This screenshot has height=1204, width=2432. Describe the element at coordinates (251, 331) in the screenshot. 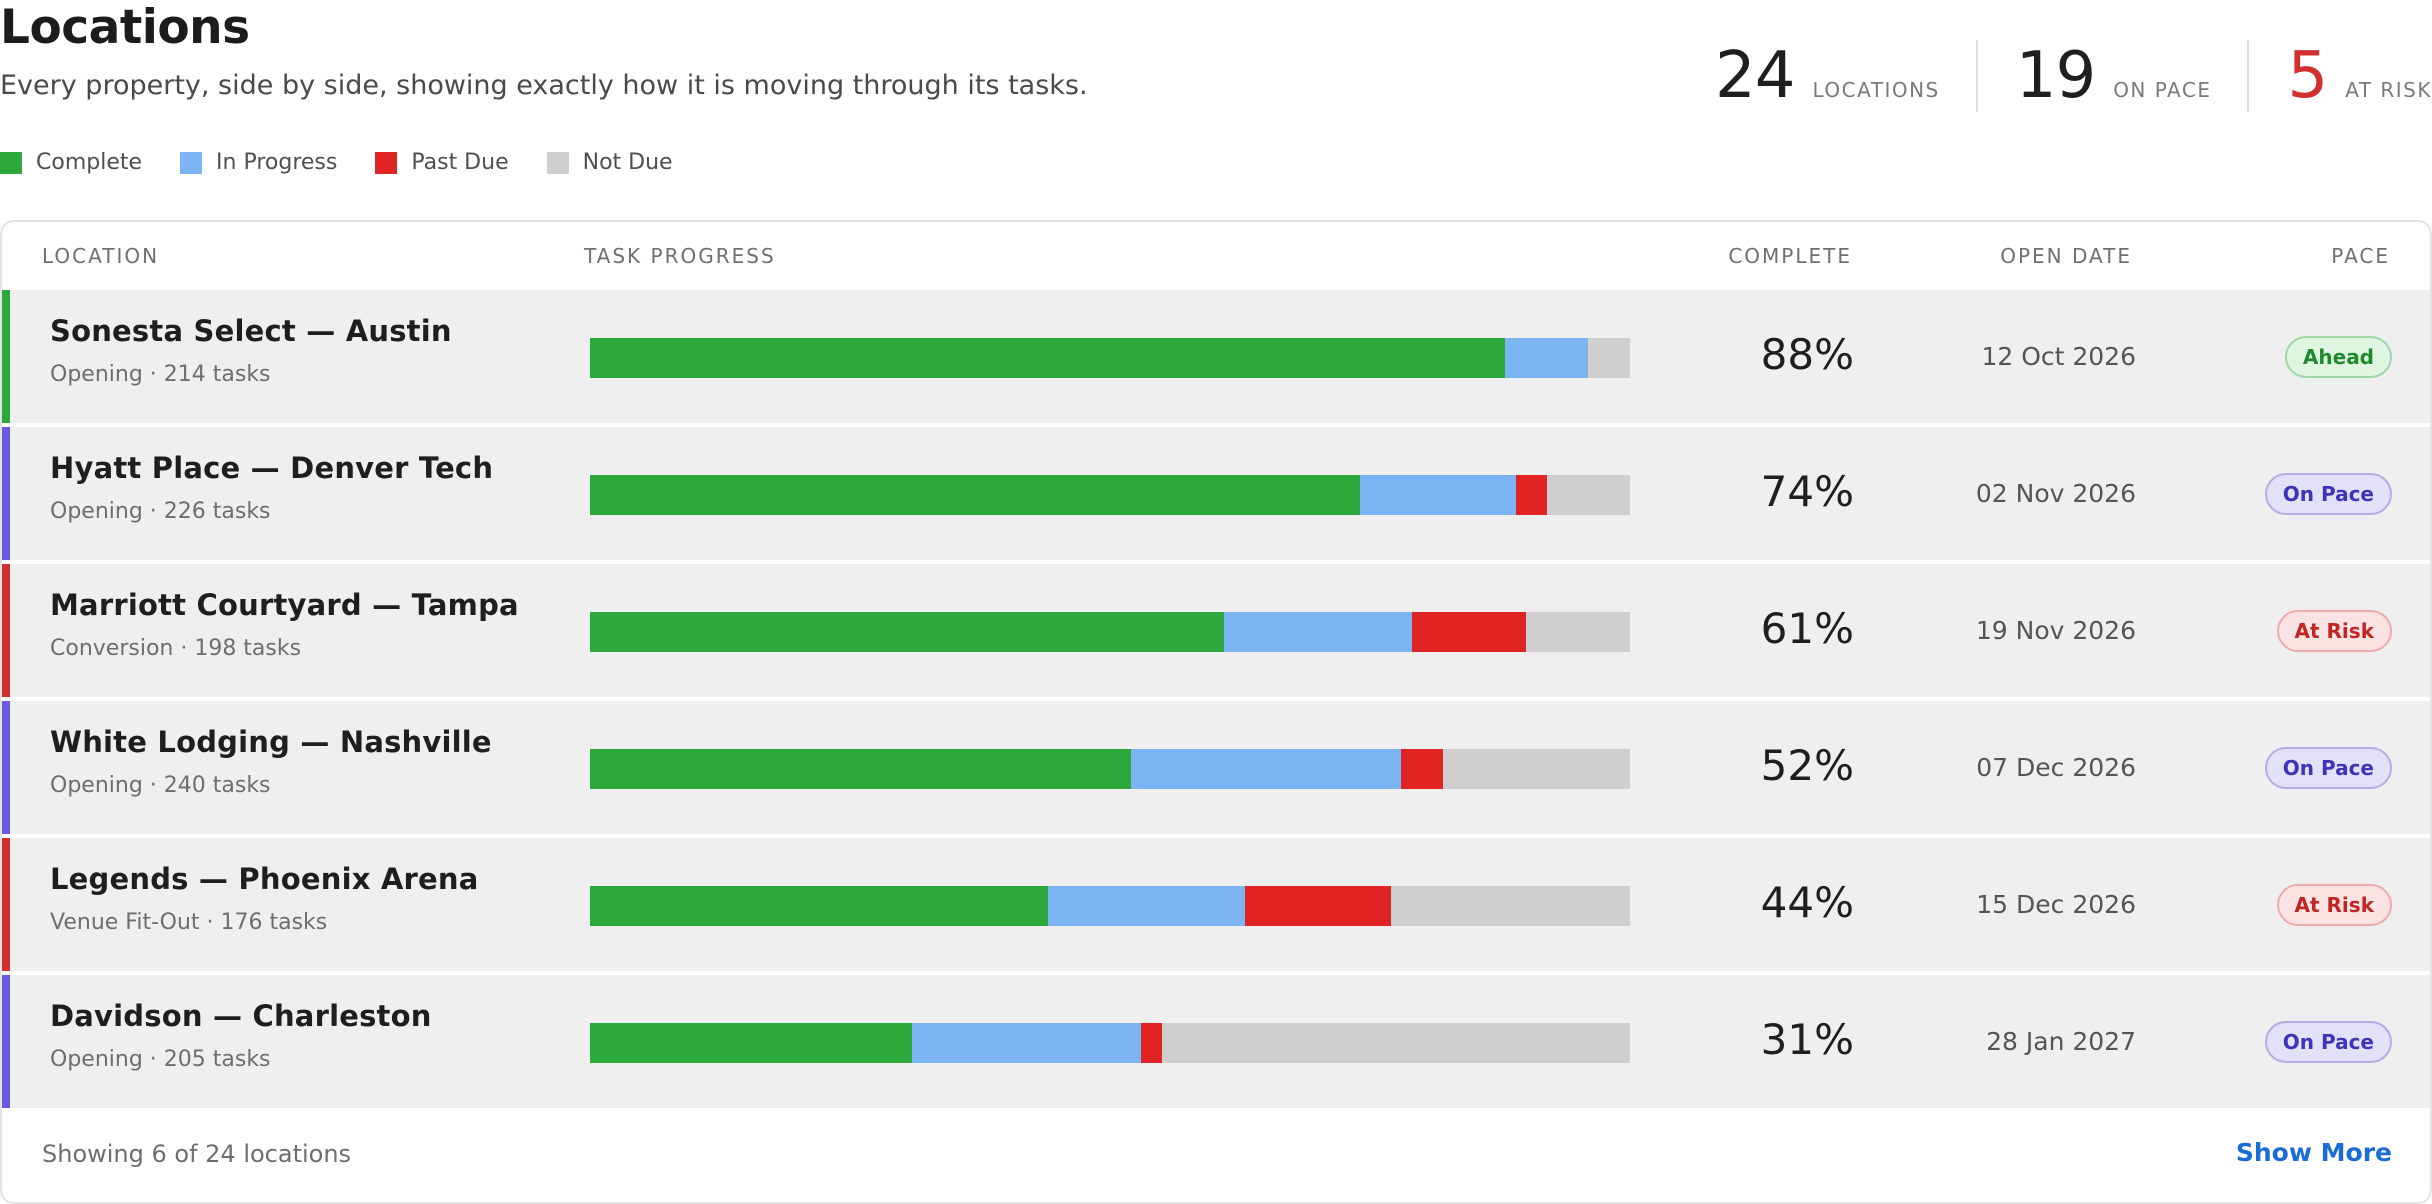

I see `location-name: Sonesta Select — Austin` at that location.